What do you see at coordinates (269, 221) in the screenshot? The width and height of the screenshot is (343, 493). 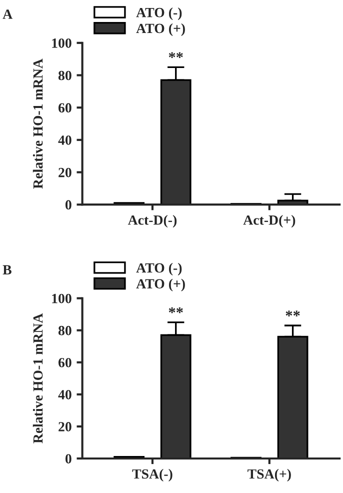 I see `x-tick-label: Act-D(+)` at bounding box center [269, 221].